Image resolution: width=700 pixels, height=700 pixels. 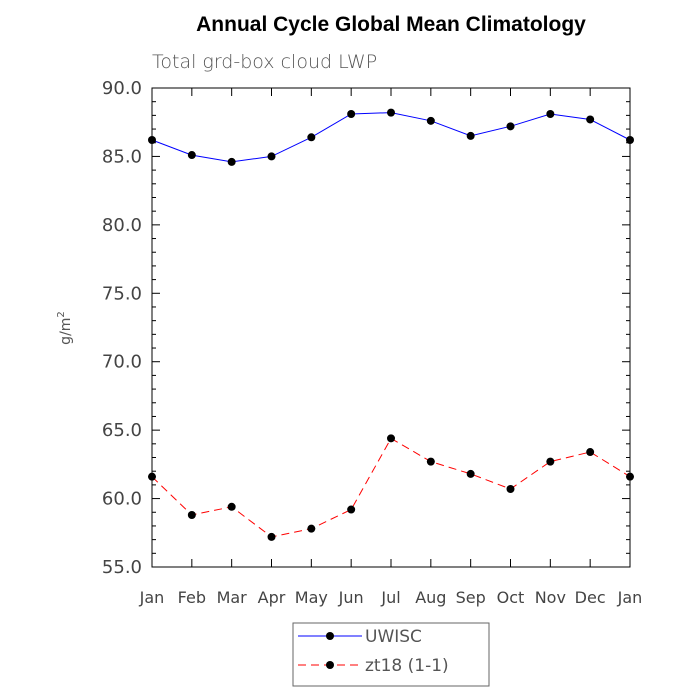 I want to click on y-axis-label-superscript: 2, so click(x=61, y=314).